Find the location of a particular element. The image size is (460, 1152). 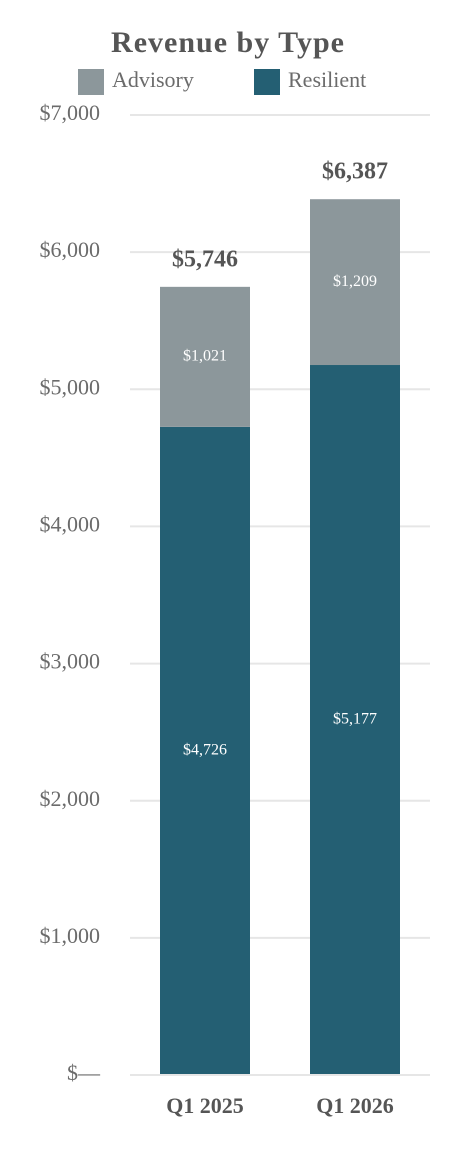

y-tick-label: $2,000 is located at coordinates (70, 798).